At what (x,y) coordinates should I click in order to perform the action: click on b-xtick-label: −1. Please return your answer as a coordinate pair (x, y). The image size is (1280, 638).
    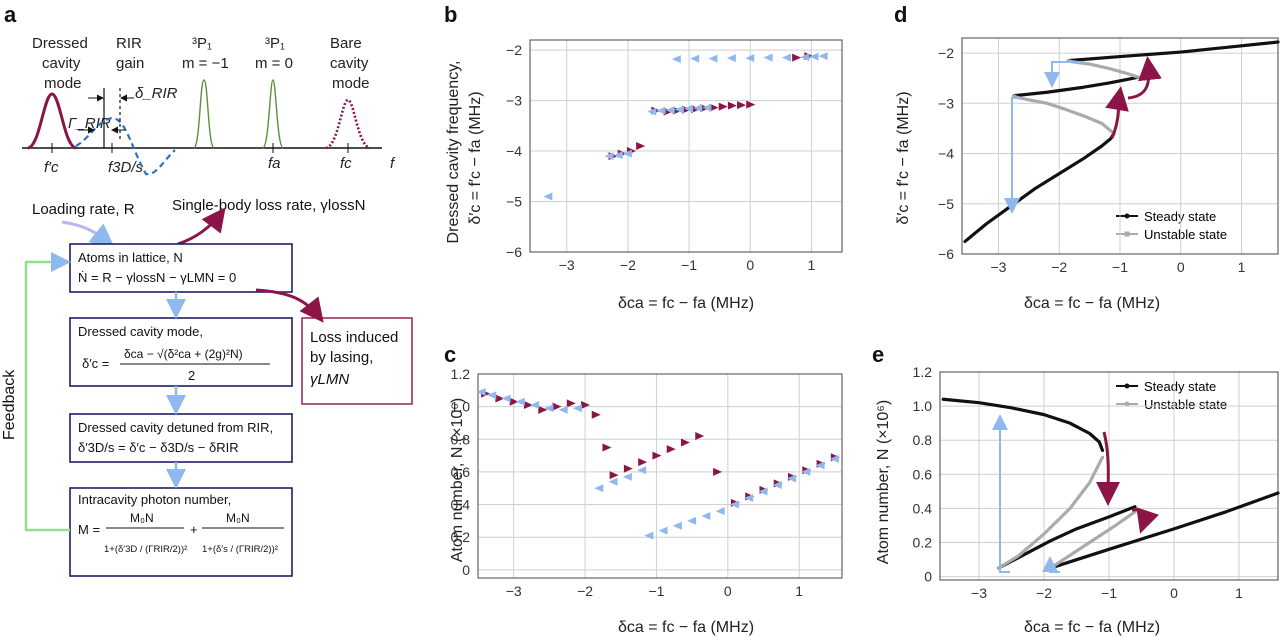
    Looking at the image, I should click on (689, 265).